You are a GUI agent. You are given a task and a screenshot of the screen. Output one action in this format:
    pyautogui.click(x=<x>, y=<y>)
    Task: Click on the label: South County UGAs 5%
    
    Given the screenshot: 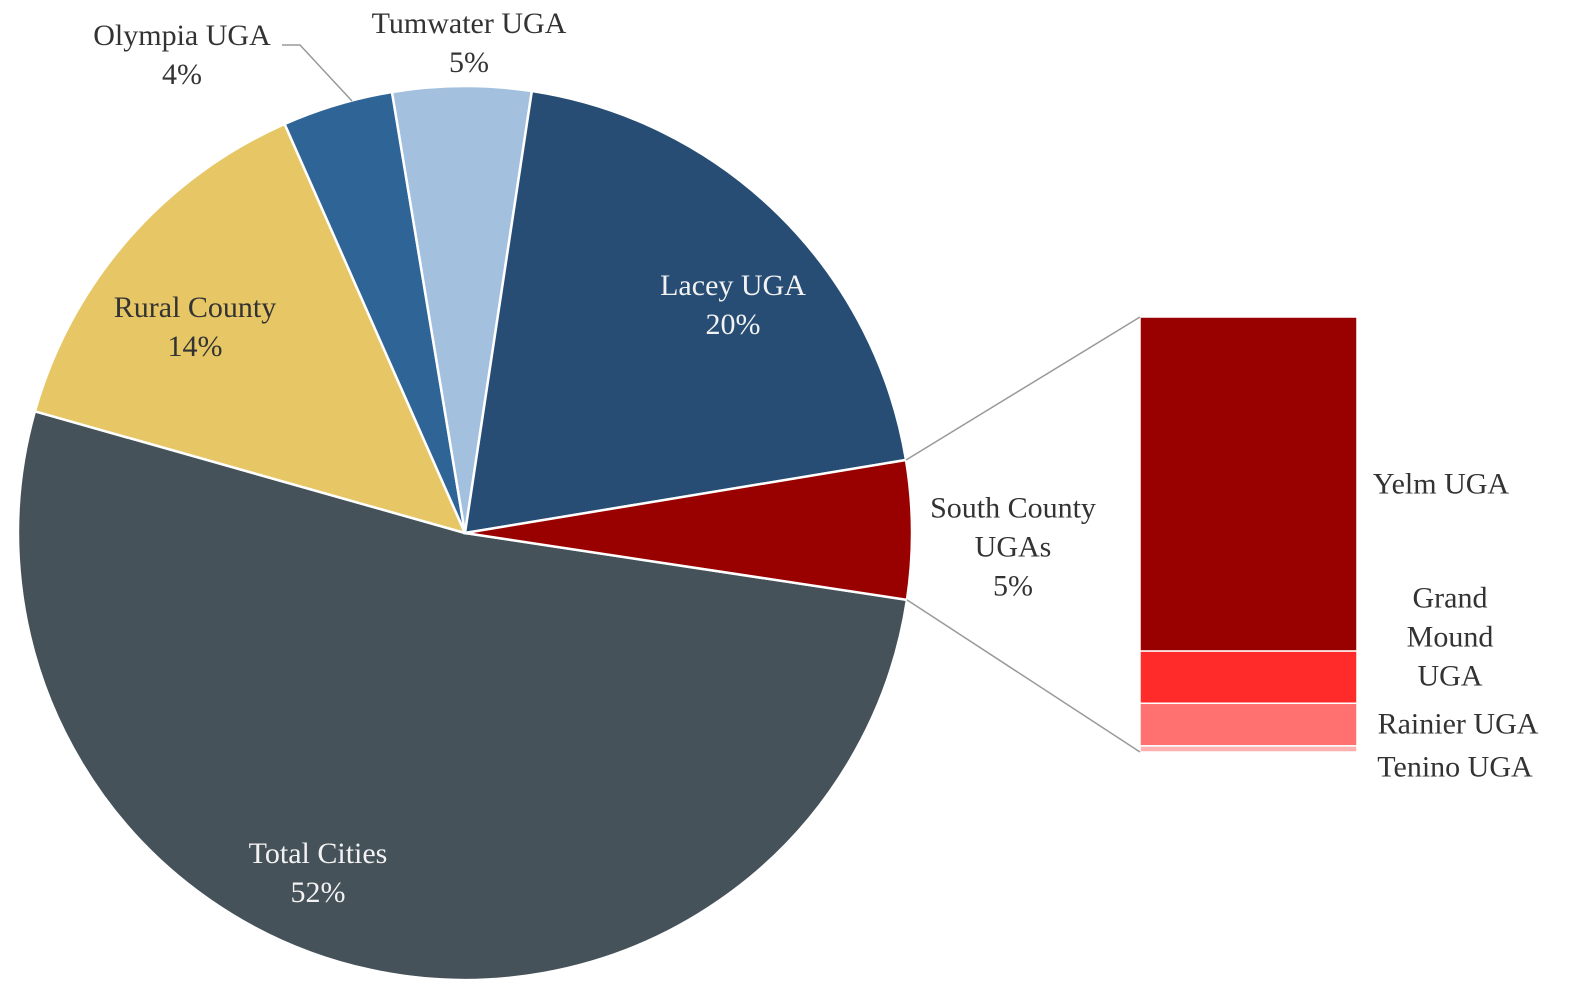 What is the action you would take?
    pyautogui.click(x=1013, y=547)
    